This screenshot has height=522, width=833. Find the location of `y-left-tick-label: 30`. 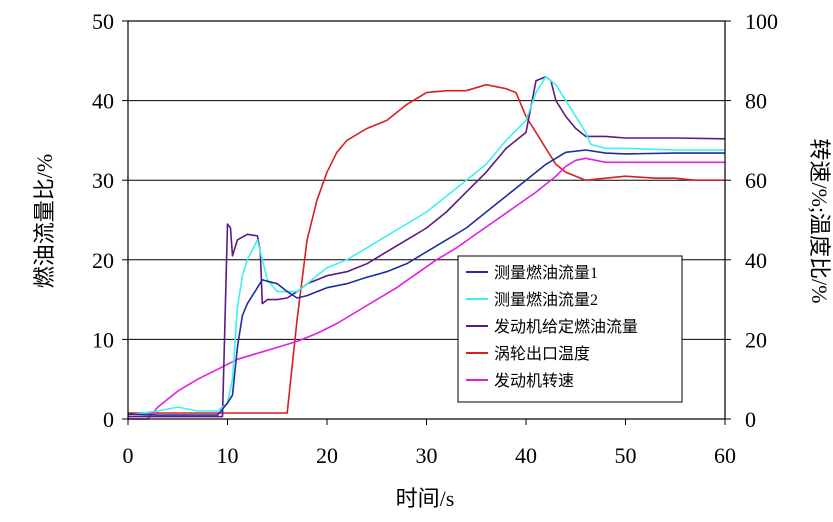

y-left-tick-label: 30 is located at coordinates (103, 180).